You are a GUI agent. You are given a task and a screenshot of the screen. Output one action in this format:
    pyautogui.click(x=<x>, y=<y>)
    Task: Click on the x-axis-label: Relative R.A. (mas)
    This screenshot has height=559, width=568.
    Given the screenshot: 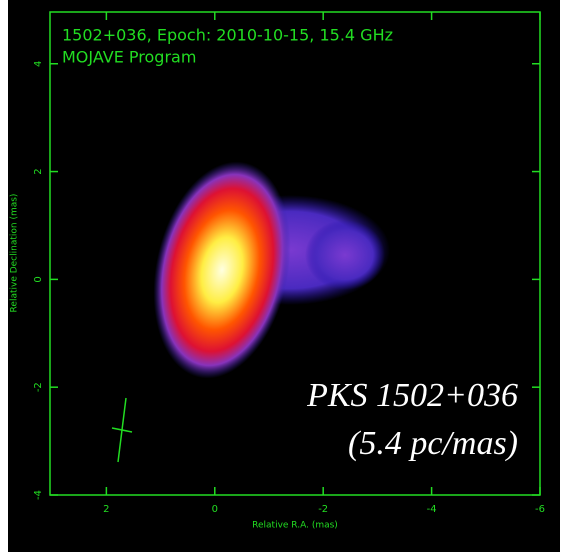 What is the action you would take?
    pyautogui.click(x=295, y=526)
    